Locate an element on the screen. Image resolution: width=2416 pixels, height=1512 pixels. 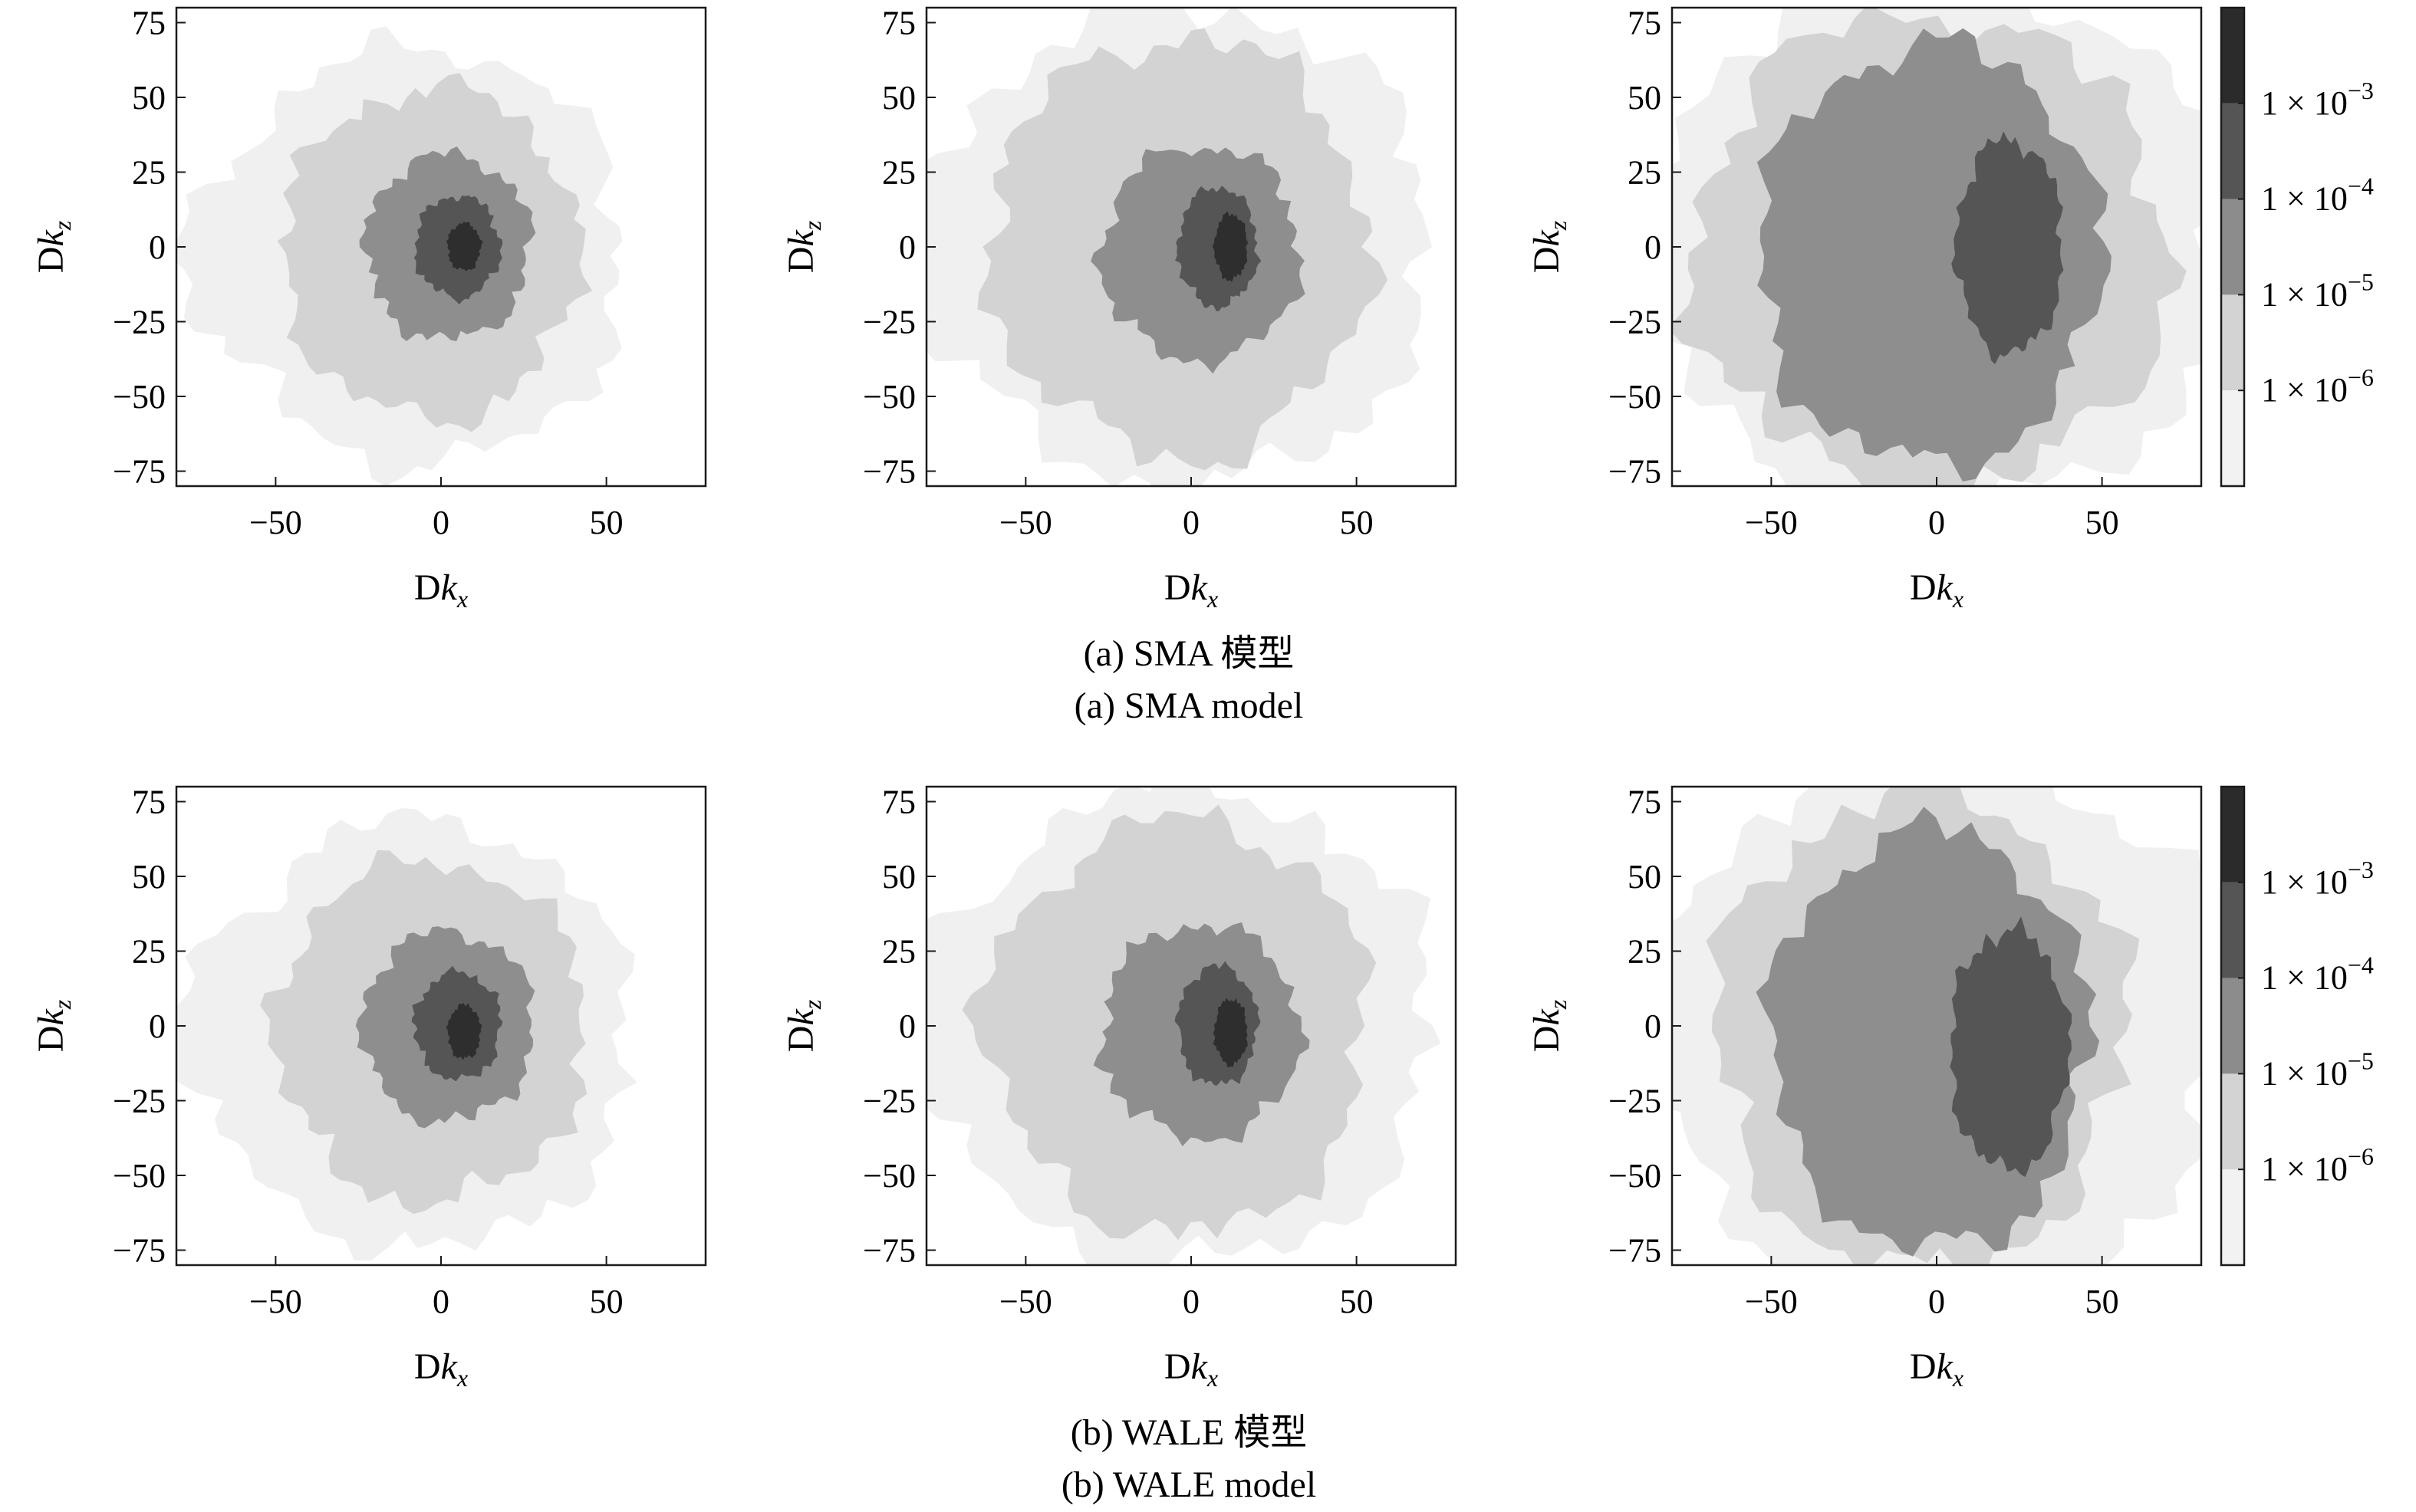
subplot-0-1: 75 50 25 0 −25 −50 −75 −50 0 50 Dkx Dkz is located at coordinates (1119, 309).